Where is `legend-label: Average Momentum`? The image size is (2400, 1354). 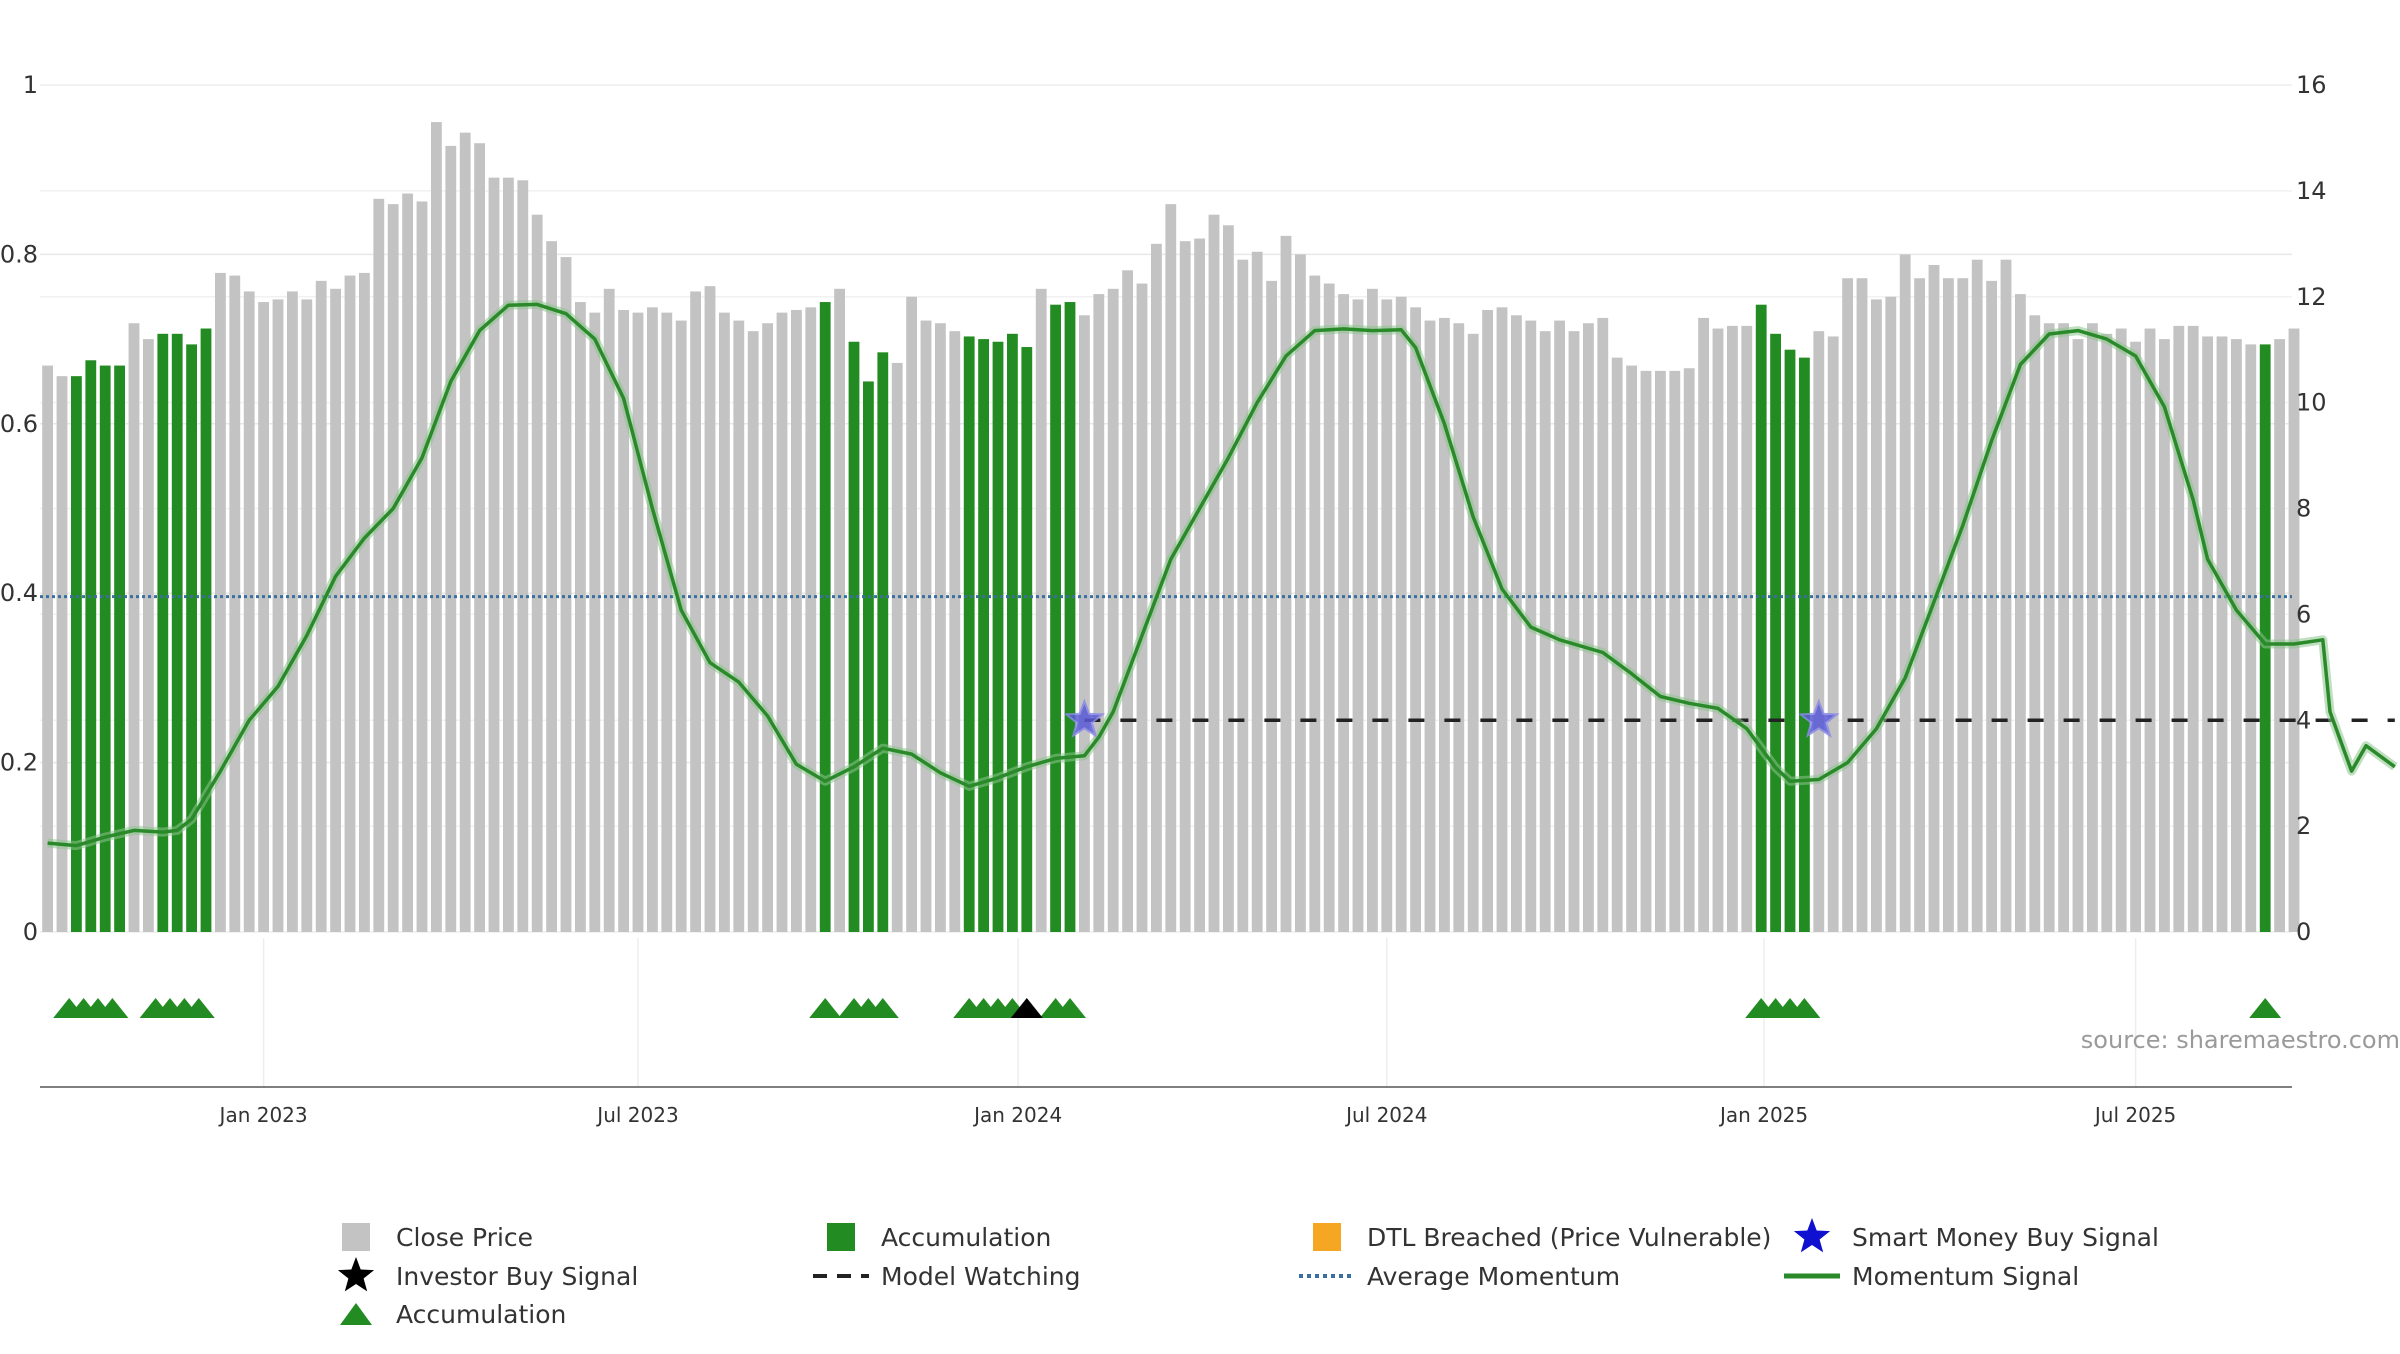 legend-label: Average Momentum is located at coordinates (1493, 1276).